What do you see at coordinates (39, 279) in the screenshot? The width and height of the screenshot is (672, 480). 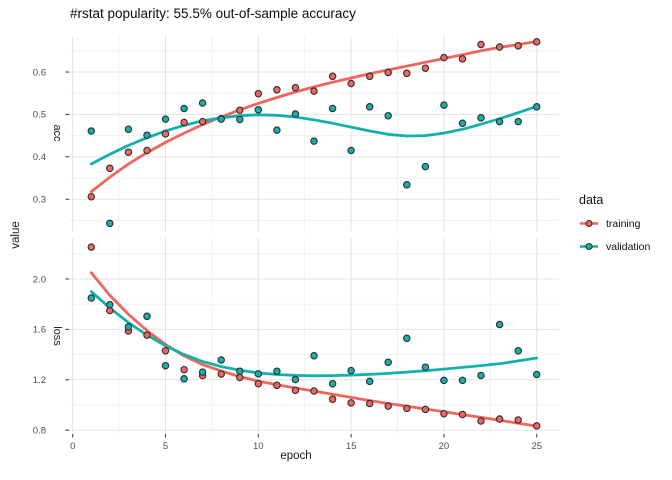 I see `y-tick-label: 2.0` at bounding box center [39, 279].